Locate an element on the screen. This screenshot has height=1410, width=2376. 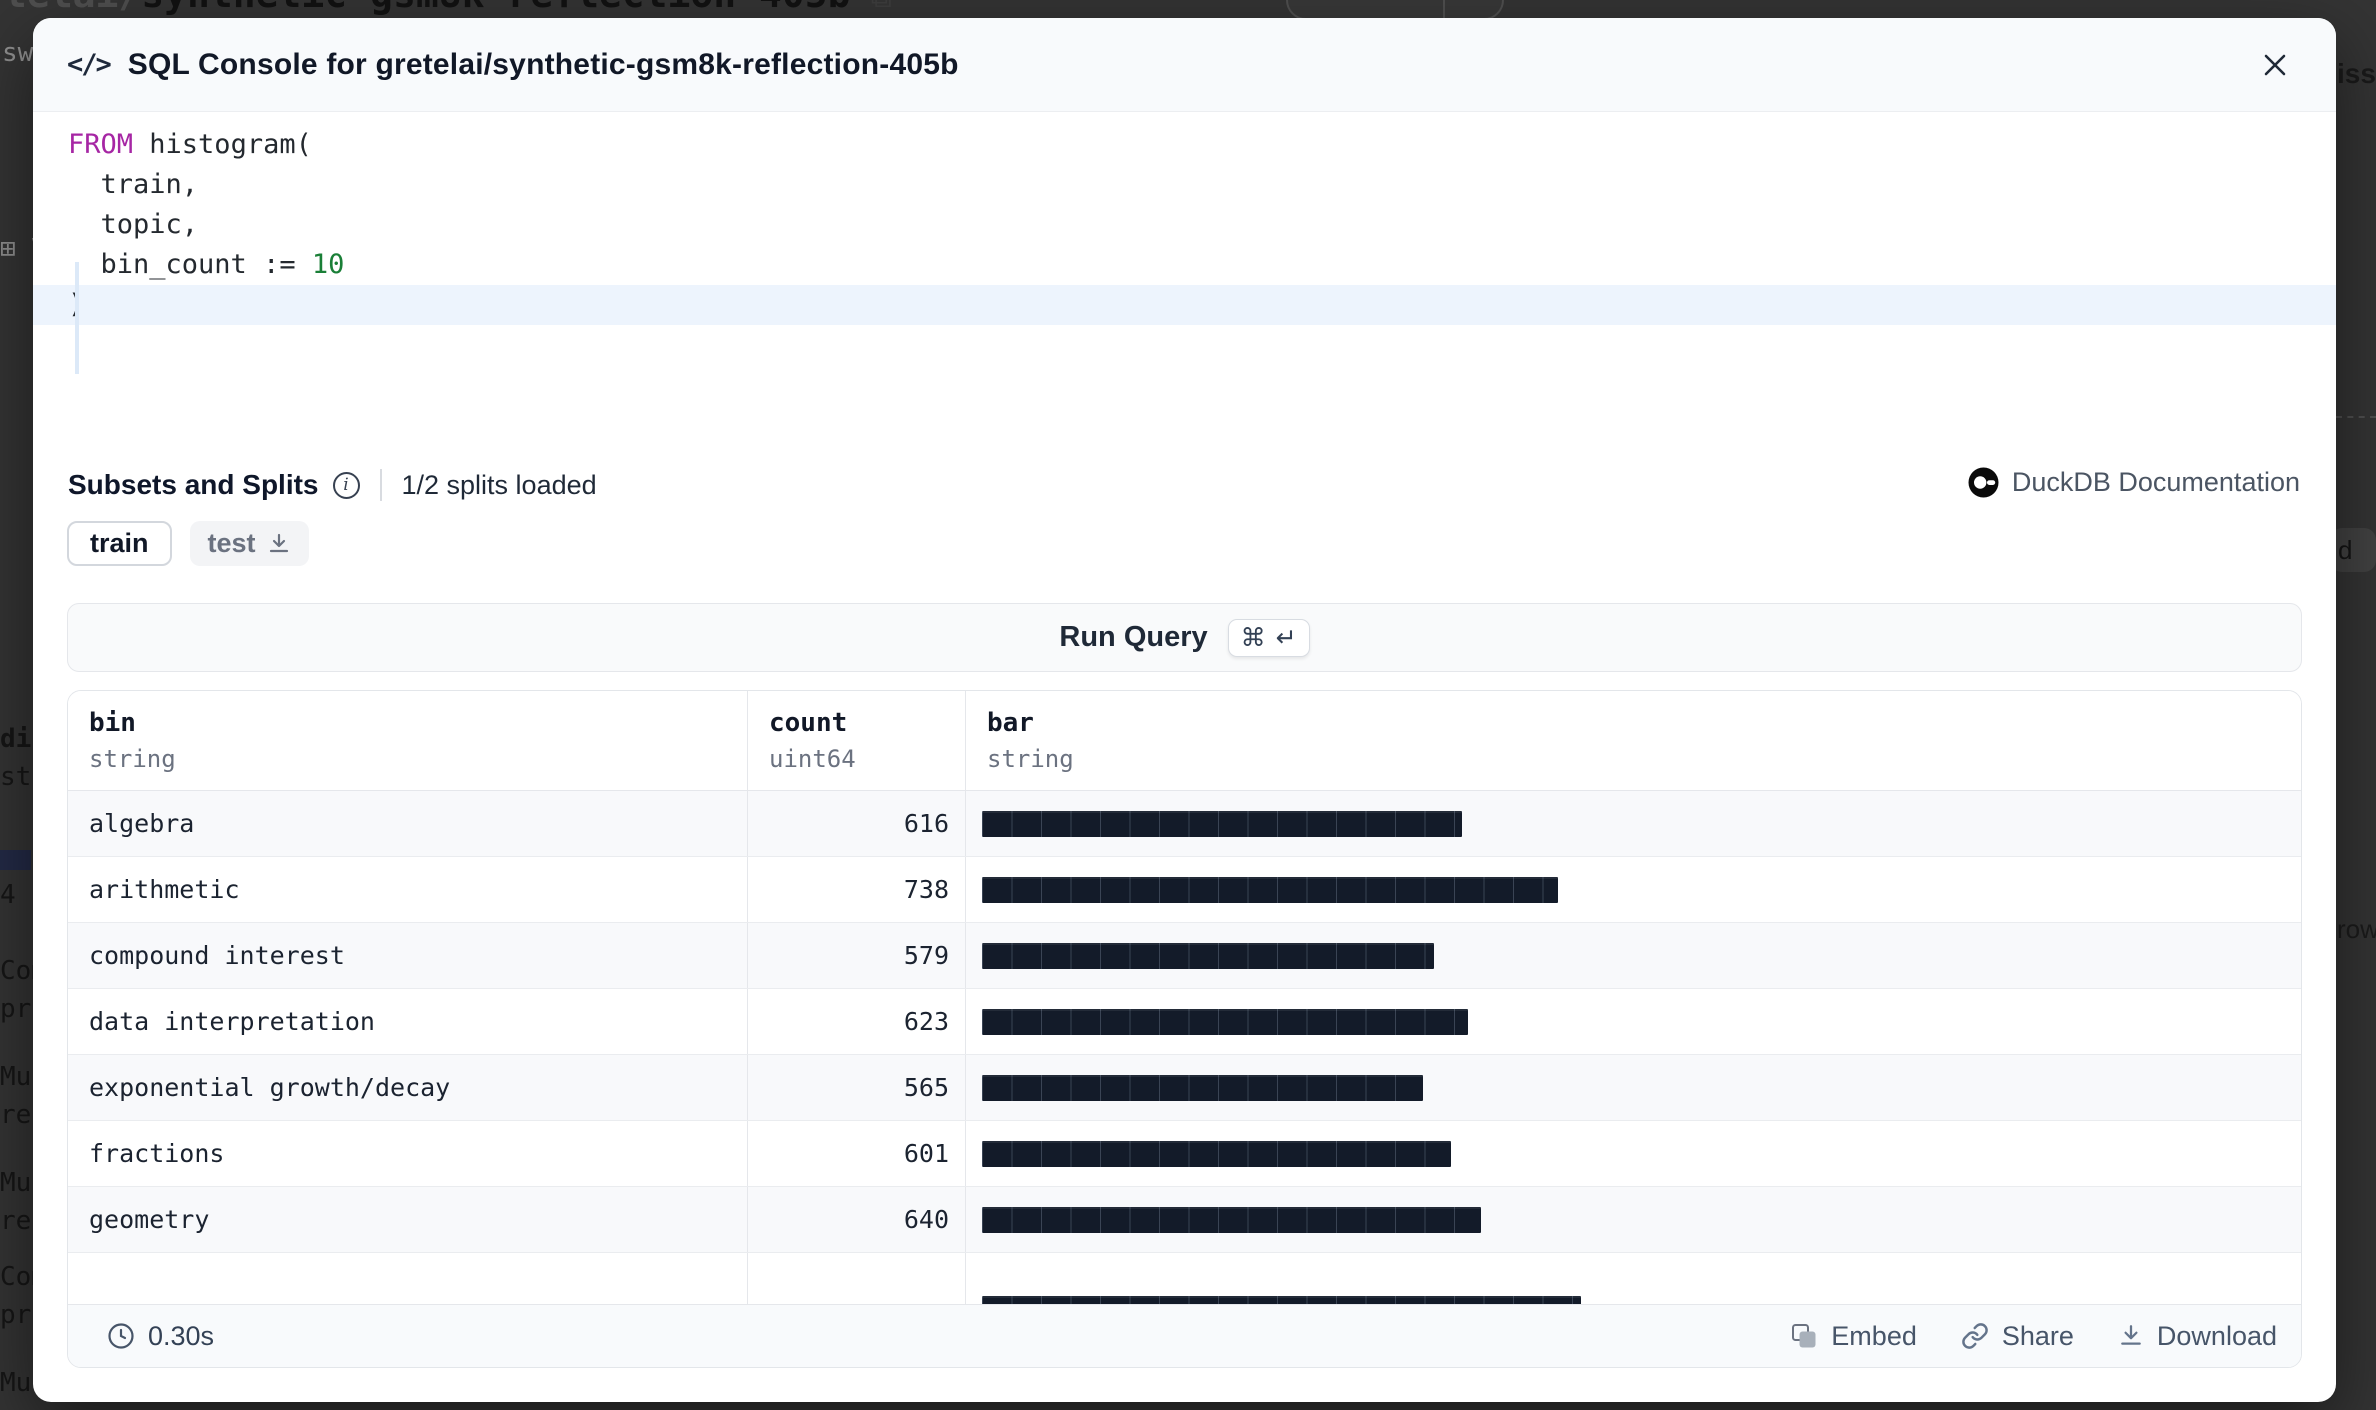
column-name: count is located at coordinates (808, 723).